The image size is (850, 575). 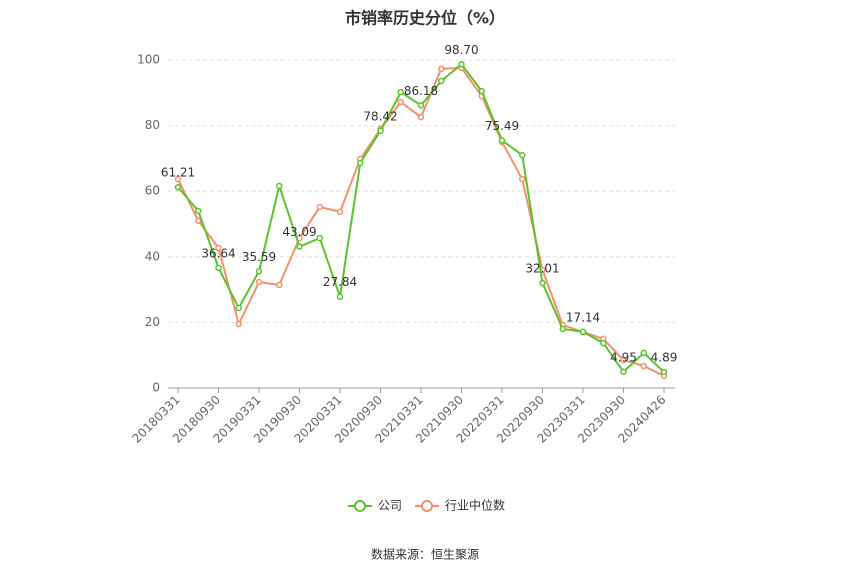 What do you see at coordinates (425, 554) in the screenshot?
I see `source-note: 数据来源：恒生聚源` at bounding box center [425, 554].